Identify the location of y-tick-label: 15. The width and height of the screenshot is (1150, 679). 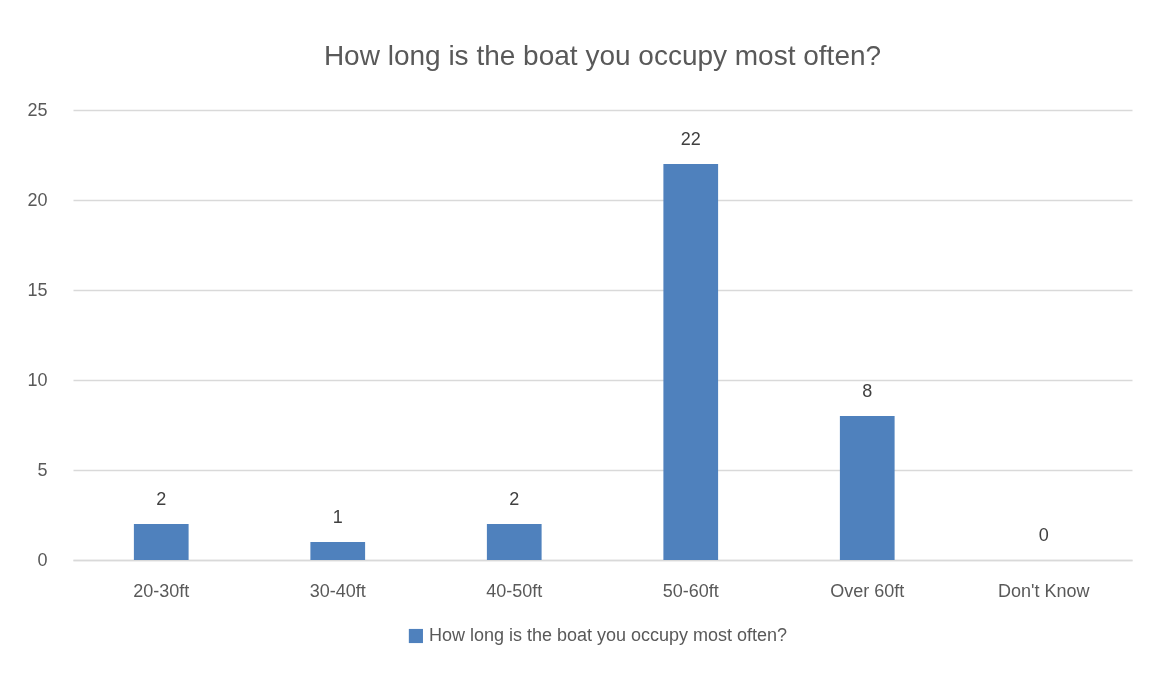
(37, 289).